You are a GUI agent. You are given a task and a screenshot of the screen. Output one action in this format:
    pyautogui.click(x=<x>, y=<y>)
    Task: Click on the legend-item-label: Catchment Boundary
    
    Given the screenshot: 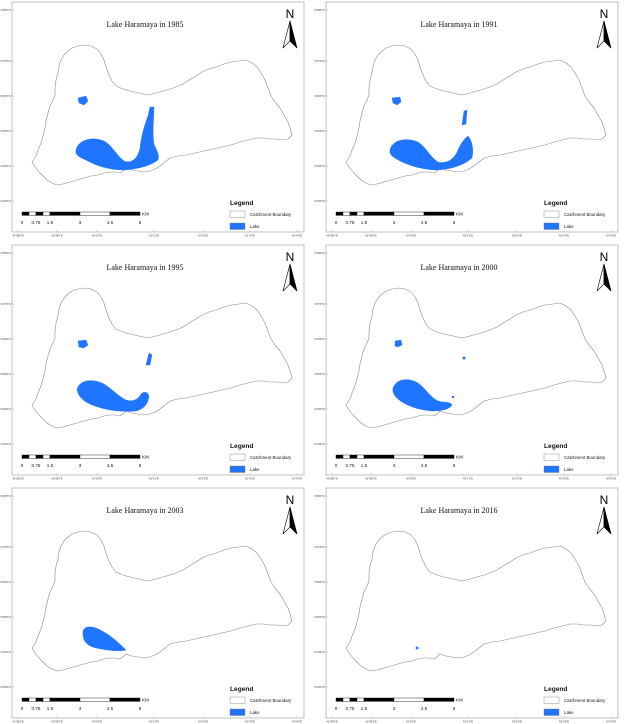 What is the action you would take?
    pyautogui.click(x=585, y=700)
    